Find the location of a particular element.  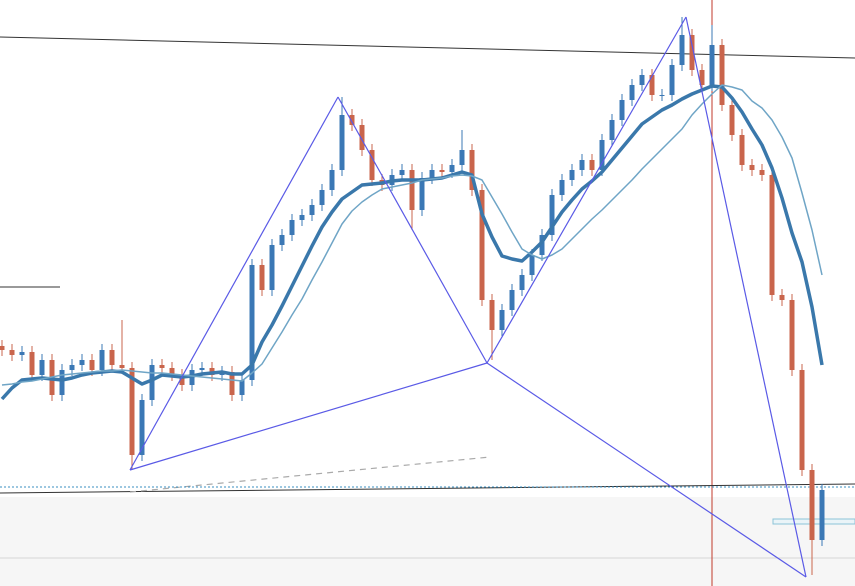

dashed-line is located at coordinates (310, 474).